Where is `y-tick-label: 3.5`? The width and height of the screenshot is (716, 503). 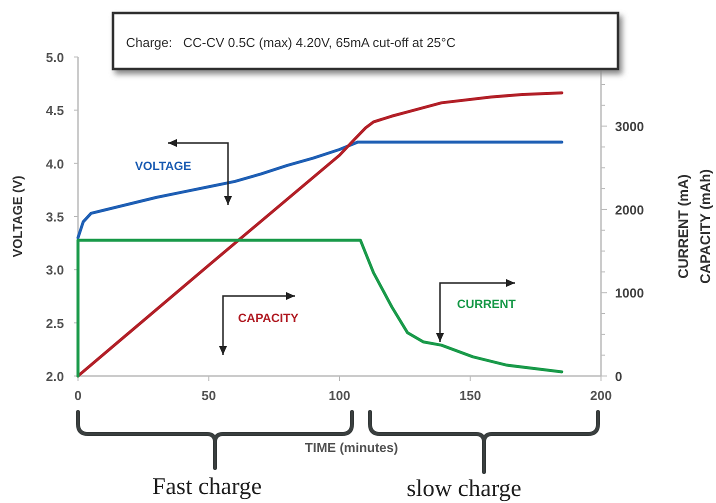
y-tick-label: 3.5 is located at coordinates (55, 217).